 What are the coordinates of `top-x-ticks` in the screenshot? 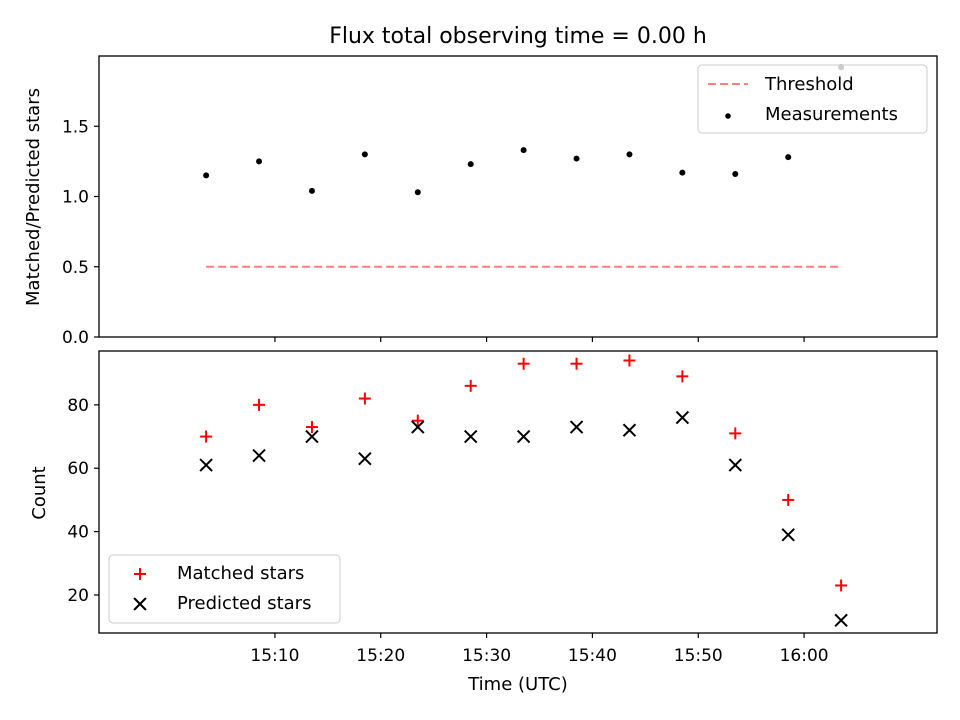 It's located at (539, 339).